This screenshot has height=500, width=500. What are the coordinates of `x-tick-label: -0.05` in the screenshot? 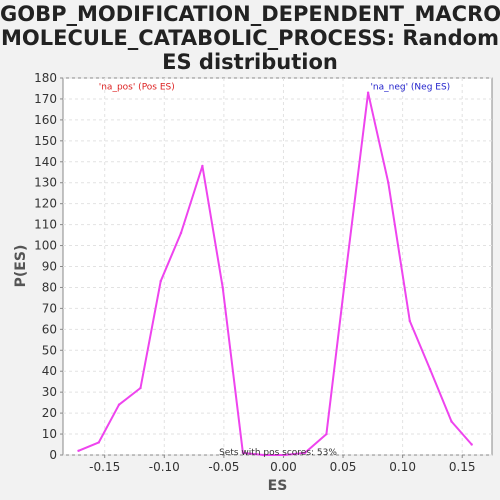 It's located at (223, 467).